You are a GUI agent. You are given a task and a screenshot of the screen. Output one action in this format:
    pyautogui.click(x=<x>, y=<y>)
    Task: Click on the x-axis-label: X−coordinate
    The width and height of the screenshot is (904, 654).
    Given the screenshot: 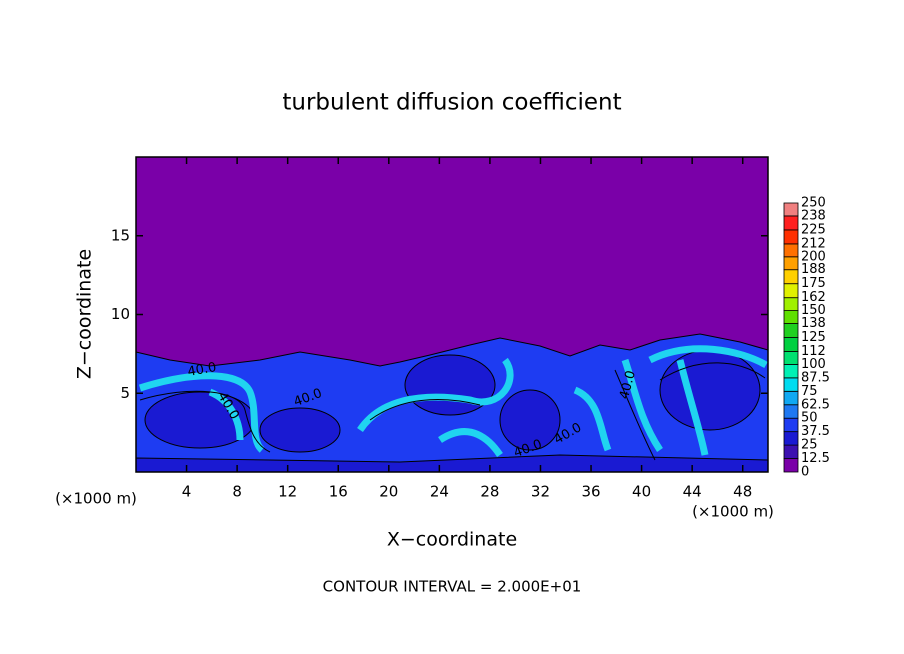 What is the action you would take?
    pyautogui.click(x=452, y=540)
    